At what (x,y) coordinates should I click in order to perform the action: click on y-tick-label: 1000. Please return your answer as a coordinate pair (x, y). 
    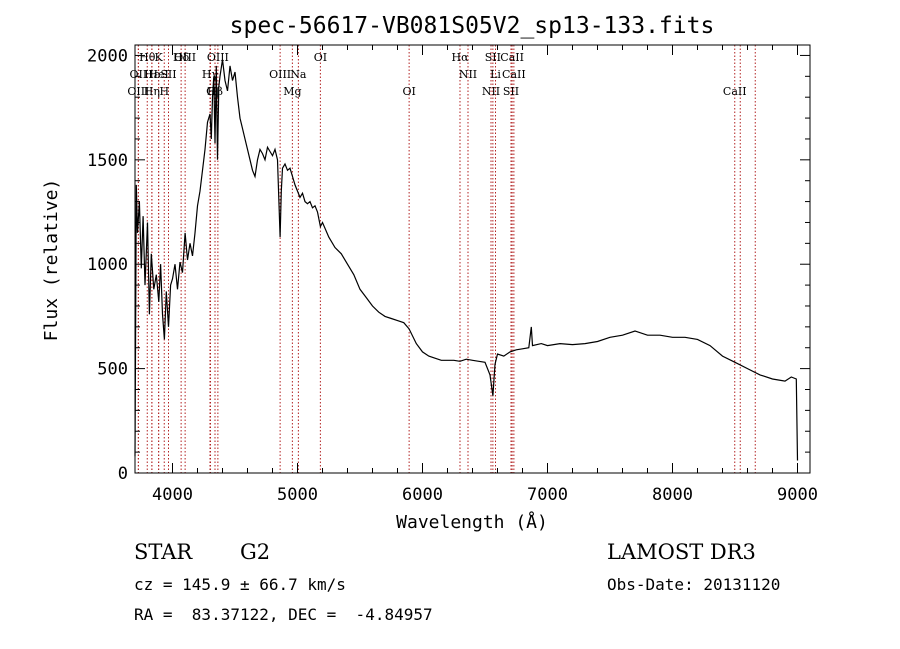
    Looking at the image, I should click on (107, 265).